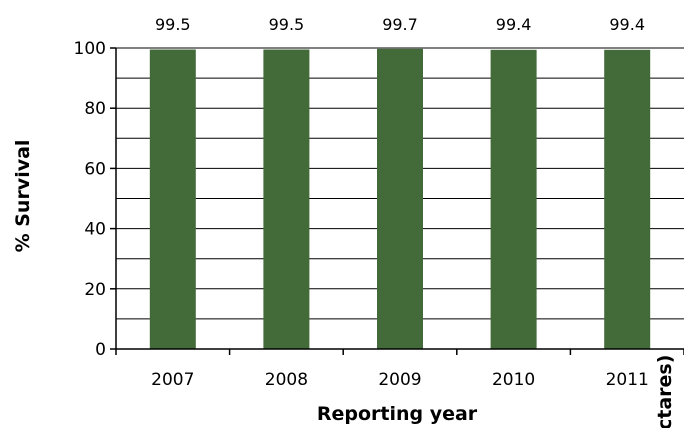 The image size is (684, 428). I want to click on y-tick-label: 0, so click(100, 350).